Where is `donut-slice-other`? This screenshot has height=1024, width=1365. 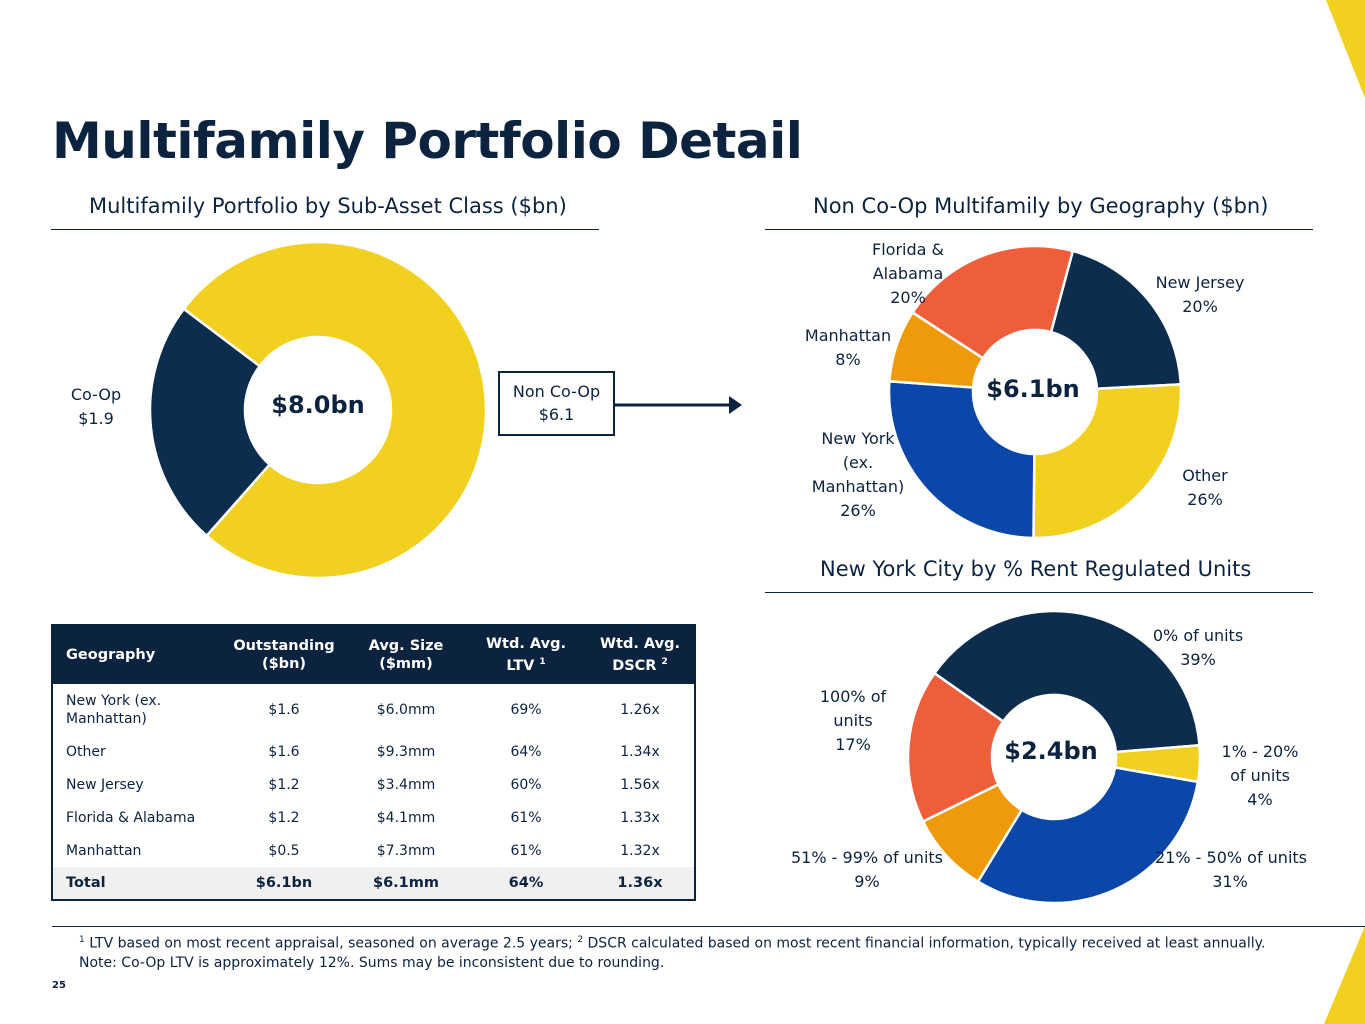 donut-slice-other is located at coordinates (1107, 461).